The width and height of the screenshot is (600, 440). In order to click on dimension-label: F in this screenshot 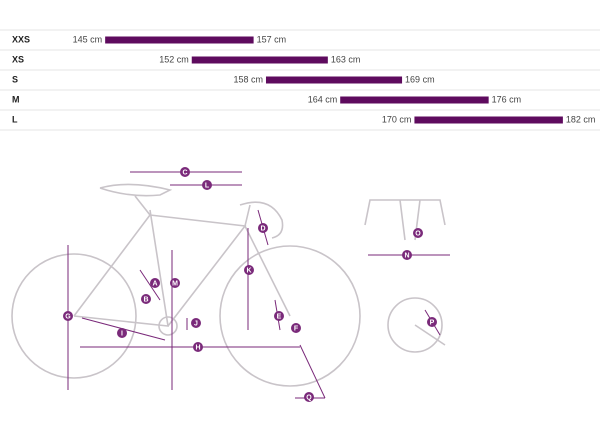, I will do `click(296, 328)`.